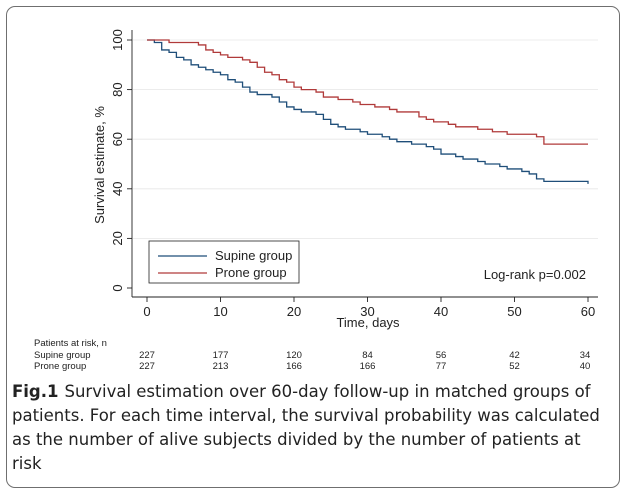  I want to click on risk-value: 56, so click(441, 355).